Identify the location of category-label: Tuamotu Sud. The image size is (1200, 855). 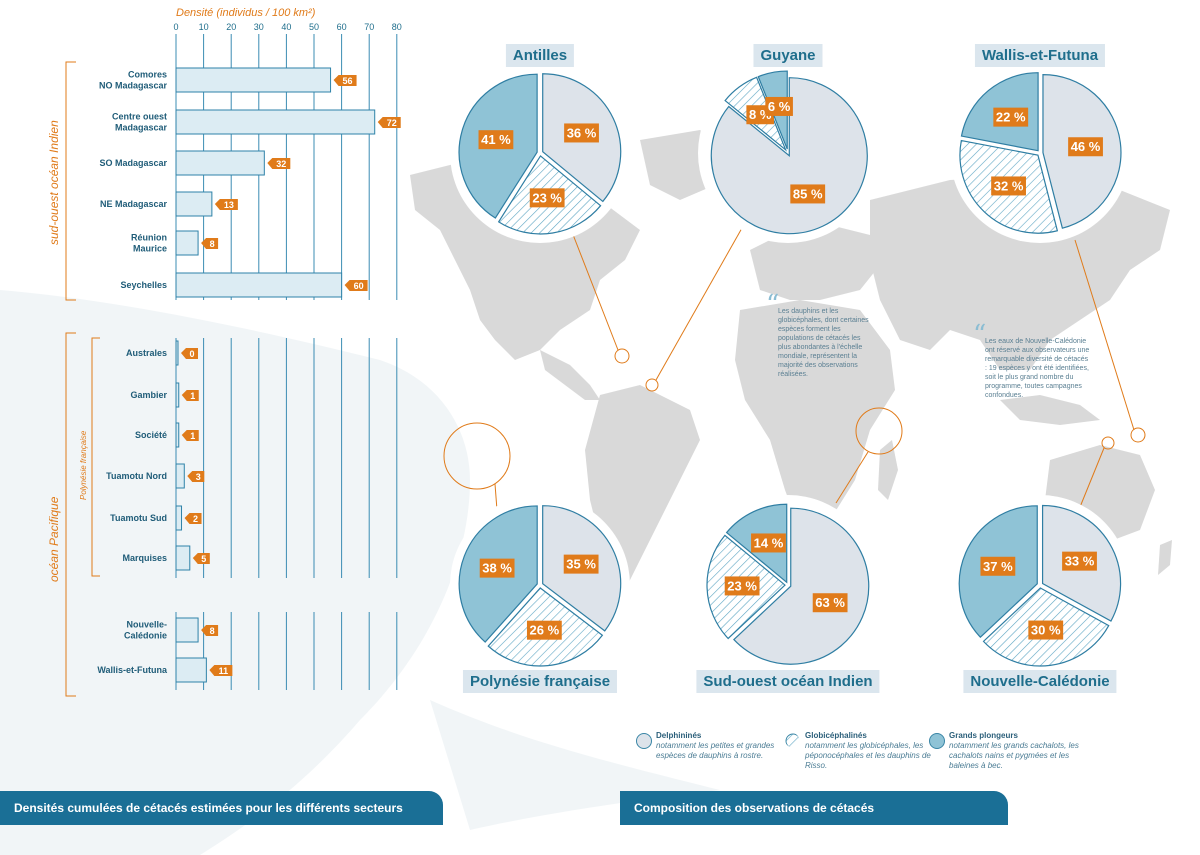
(138, 518).